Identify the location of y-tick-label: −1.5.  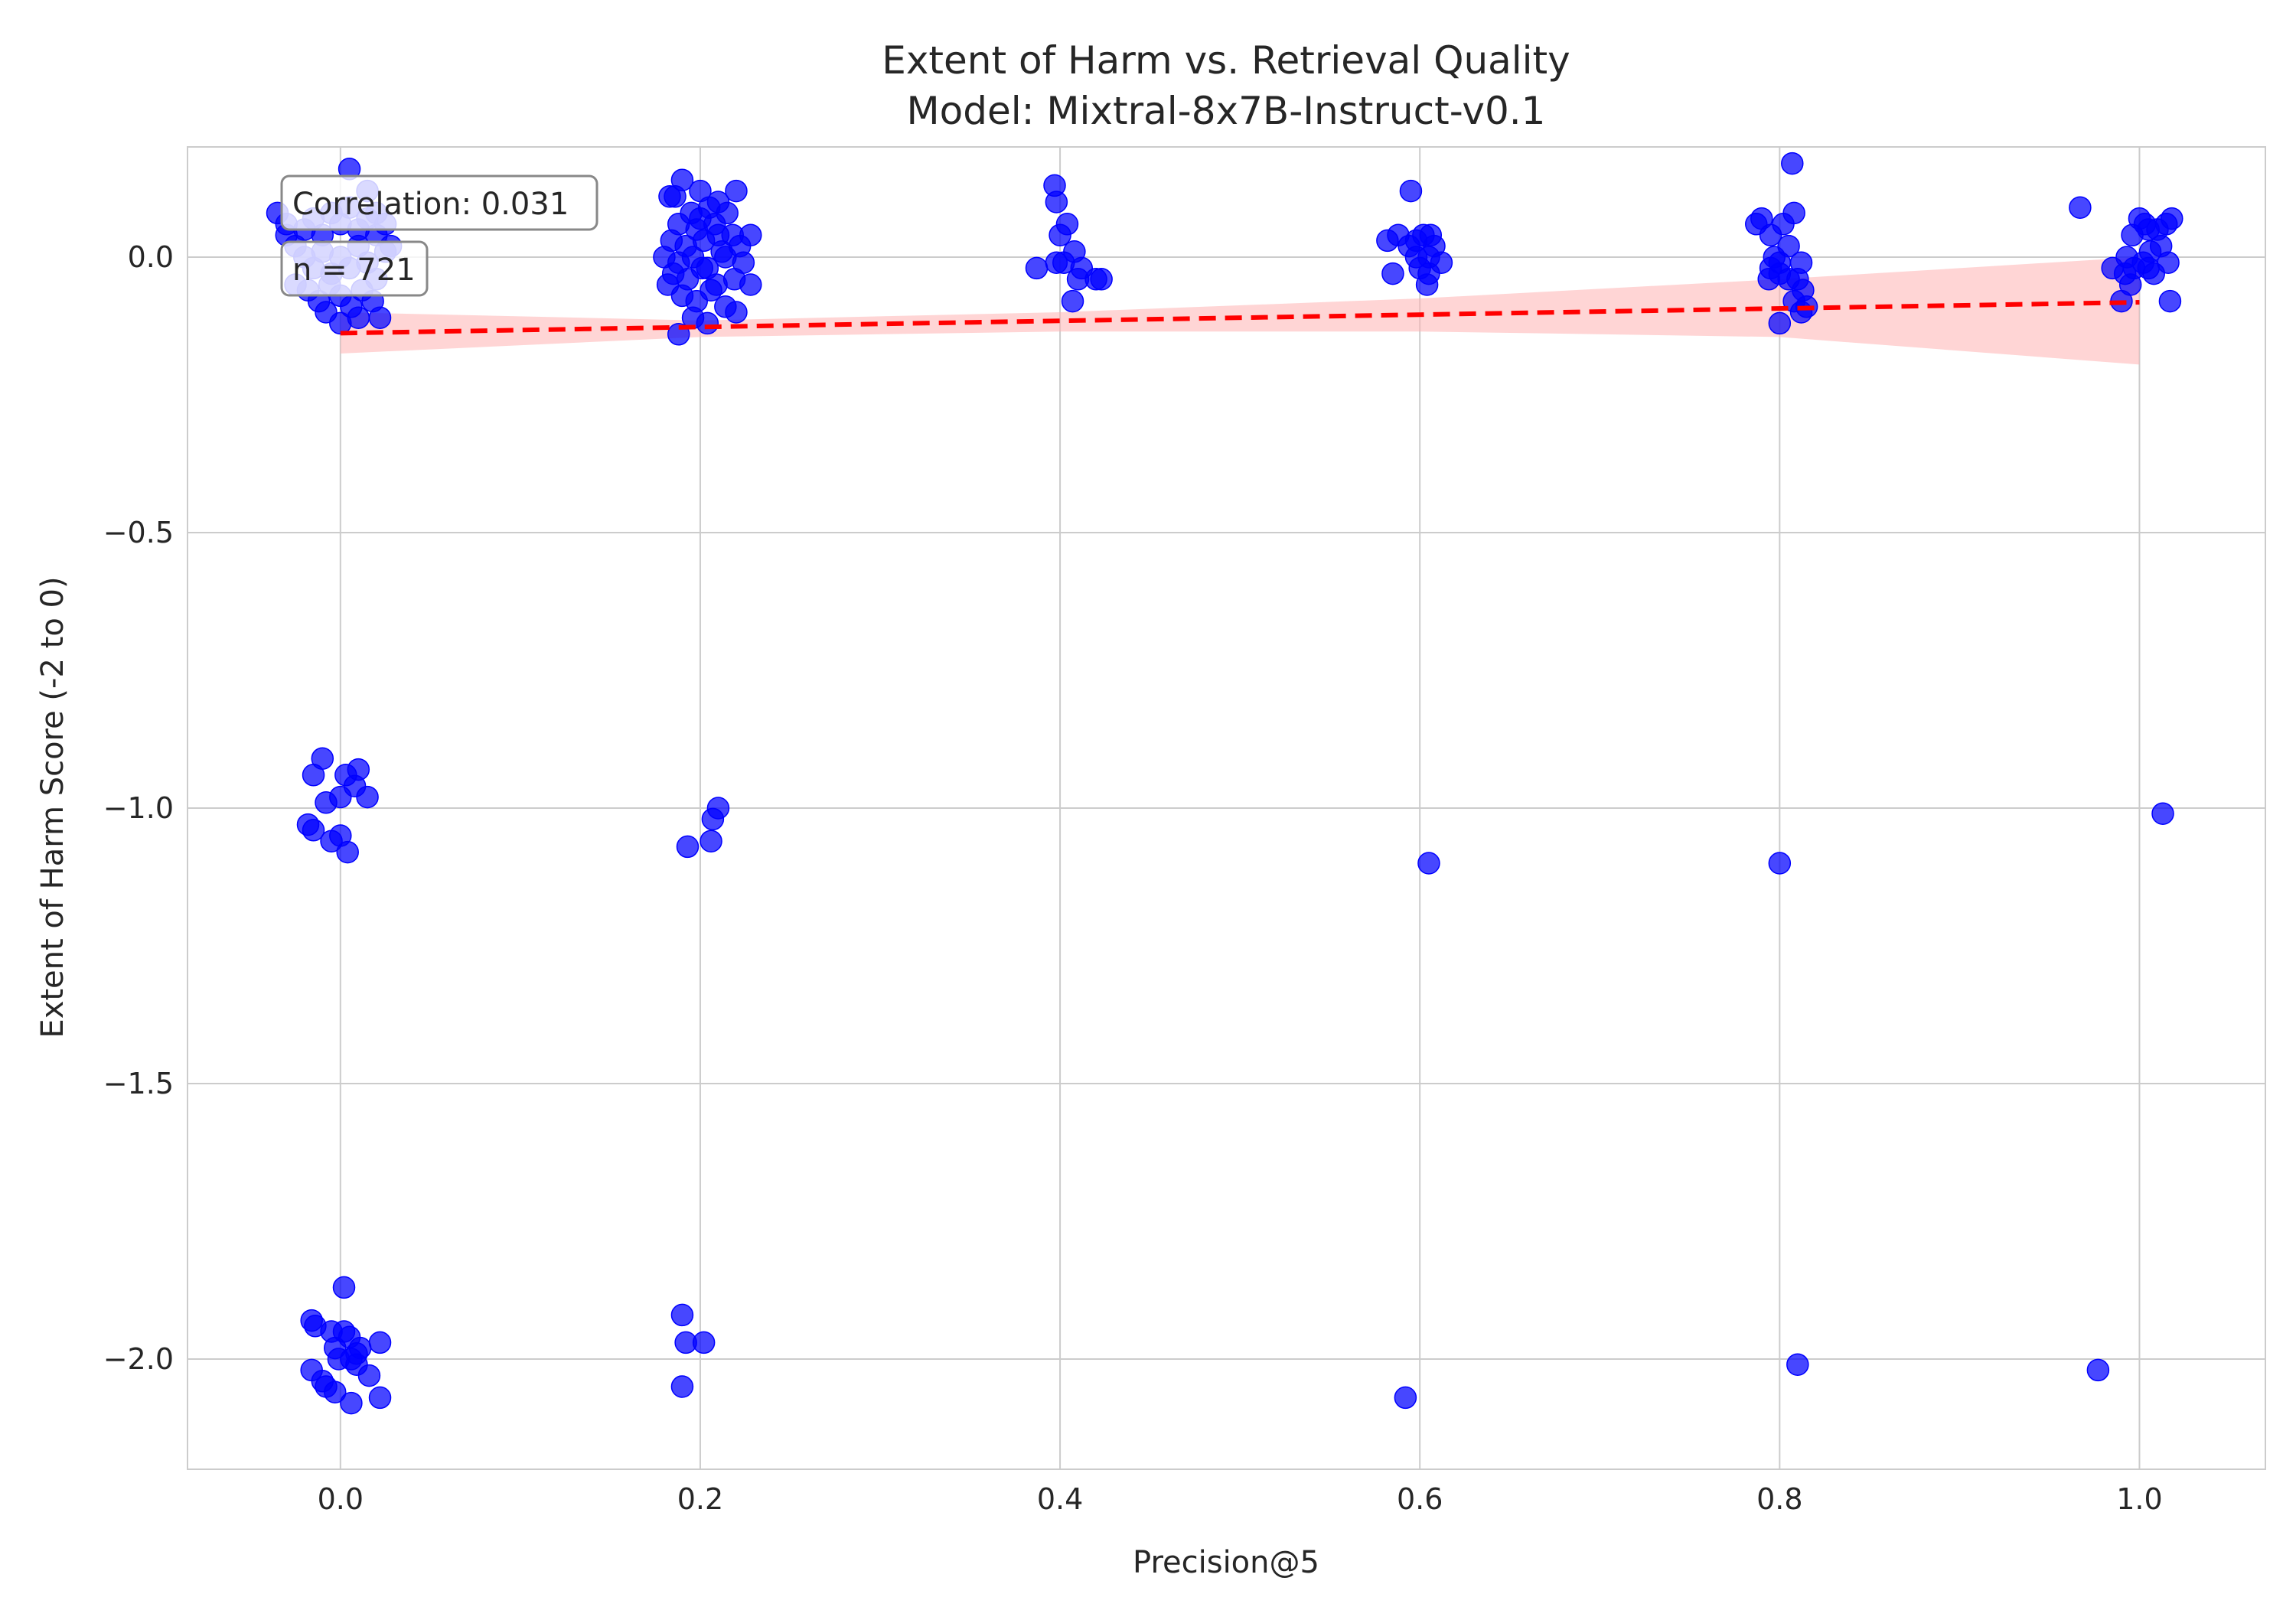
(138, 1083).